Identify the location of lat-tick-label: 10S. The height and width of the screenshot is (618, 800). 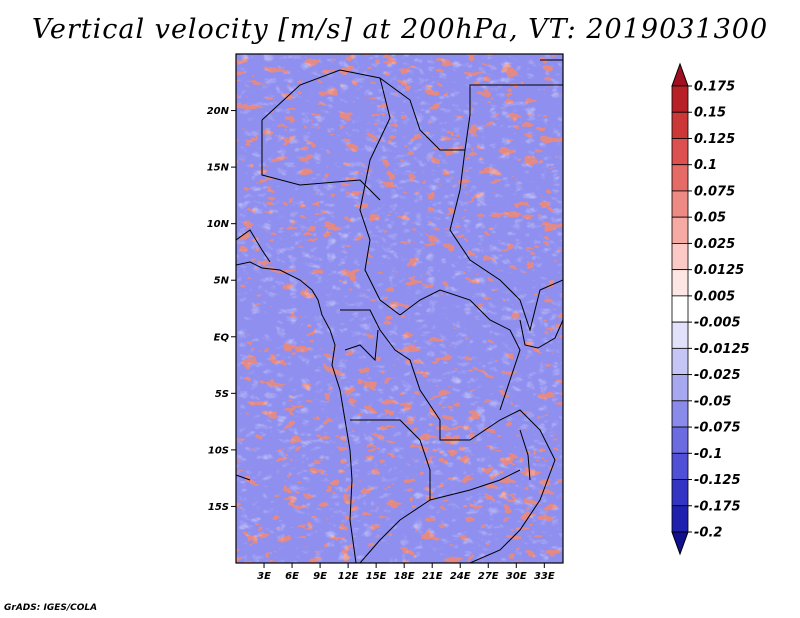
(218, 450).